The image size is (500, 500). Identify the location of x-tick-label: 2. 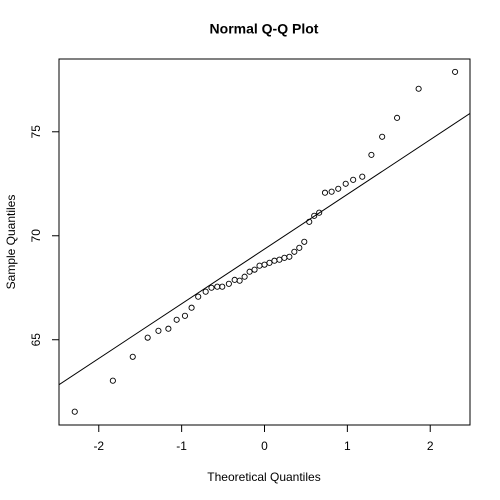
(430, 446).